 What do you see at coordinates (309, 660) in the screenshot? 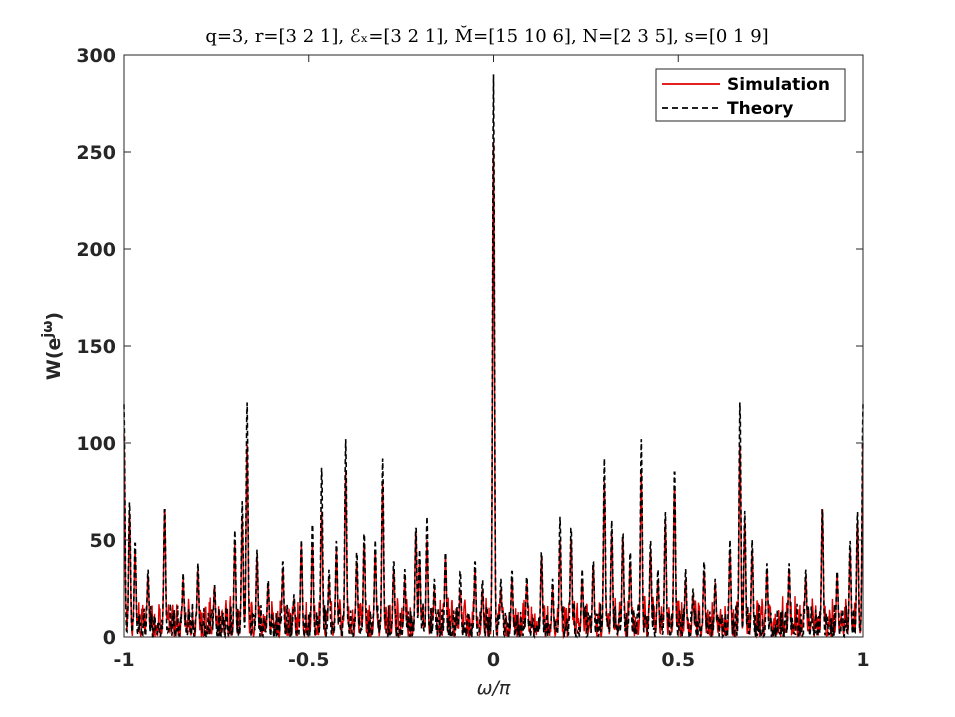
I see `x-tick-label: -0.5` at bounding box center [309, 660].